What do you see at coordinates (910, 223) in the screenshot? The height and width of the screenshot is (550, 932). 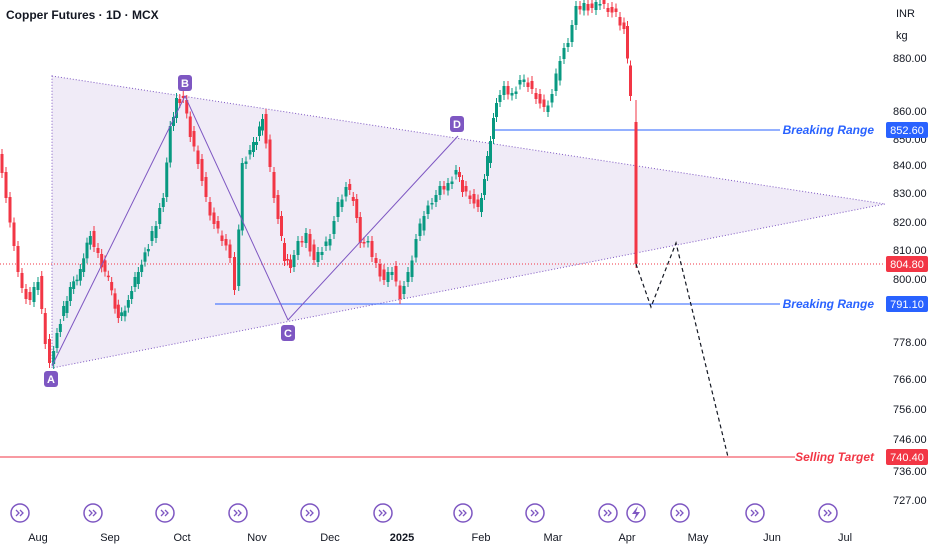 I see `y-tick-label: 820.00` at bounding box center [910, 223].